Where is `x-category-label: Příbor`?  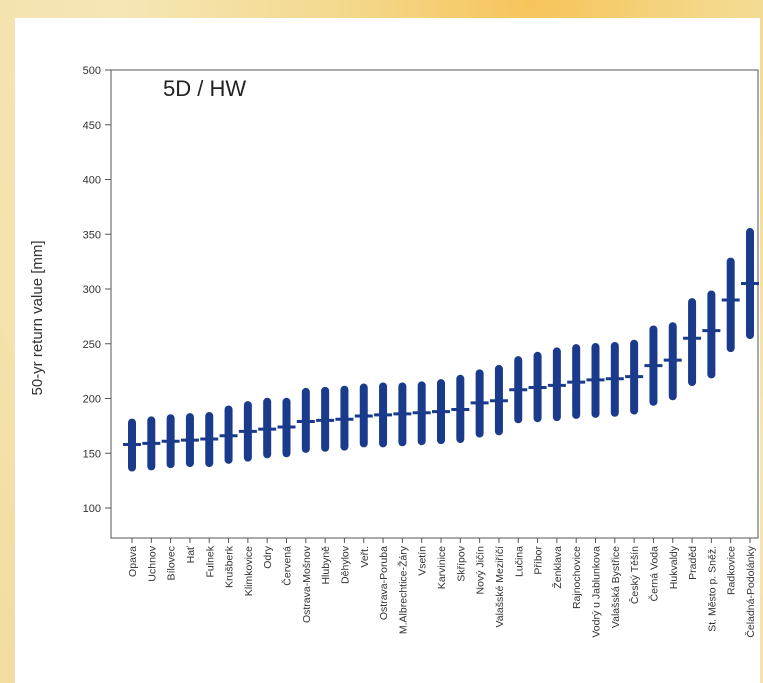
x-category-label: Příbor is located at coordinates (539, 559).